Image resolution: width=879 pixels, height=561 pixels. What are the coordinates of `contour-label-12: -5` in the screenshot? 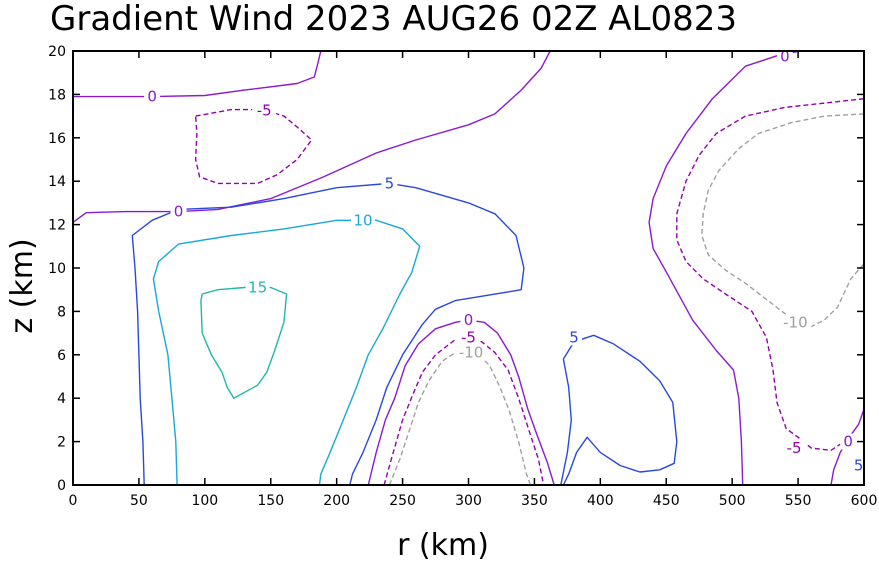 It's located at (794, 448).